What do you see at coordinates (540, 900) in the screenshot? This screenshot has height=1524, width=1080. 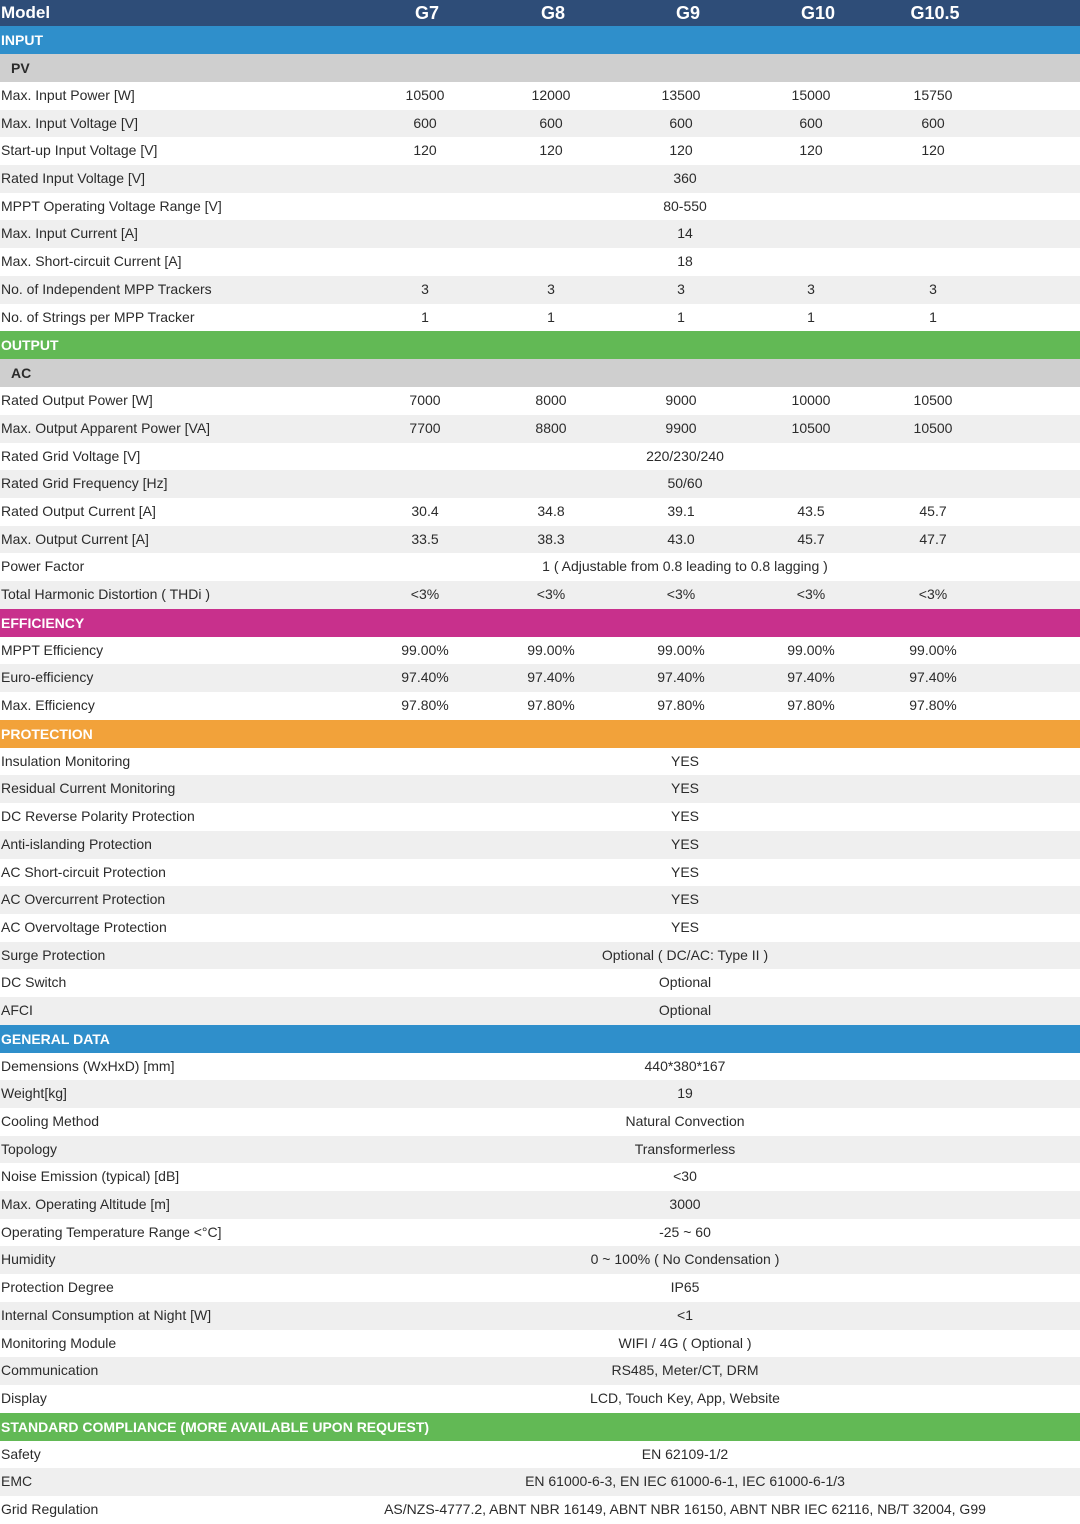 I see `spec-row: AC Overcurrent Protection YES` at bounding box center [540, 900].